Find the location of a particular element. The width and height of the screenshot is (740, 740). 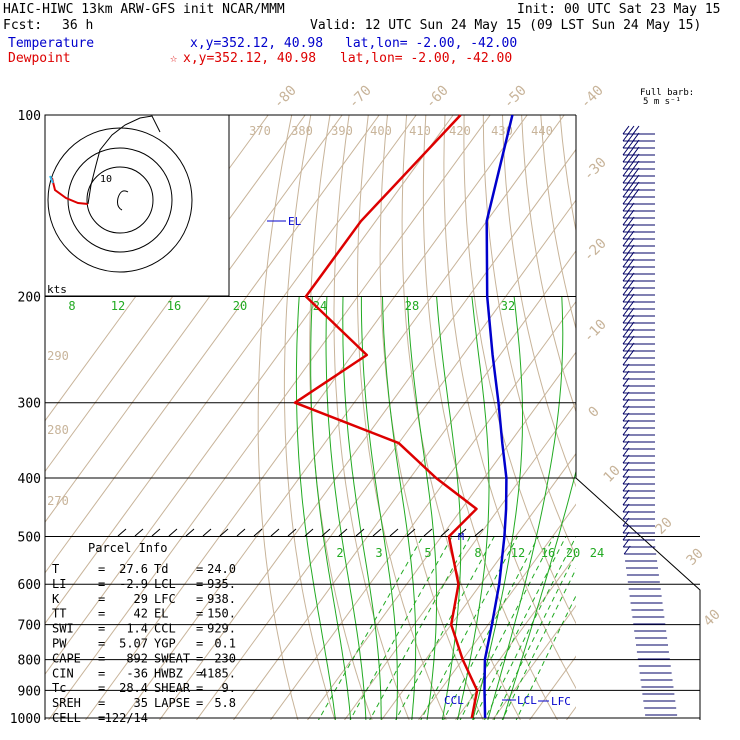

parcel-label: LCL is located at coordinates (165, 584).